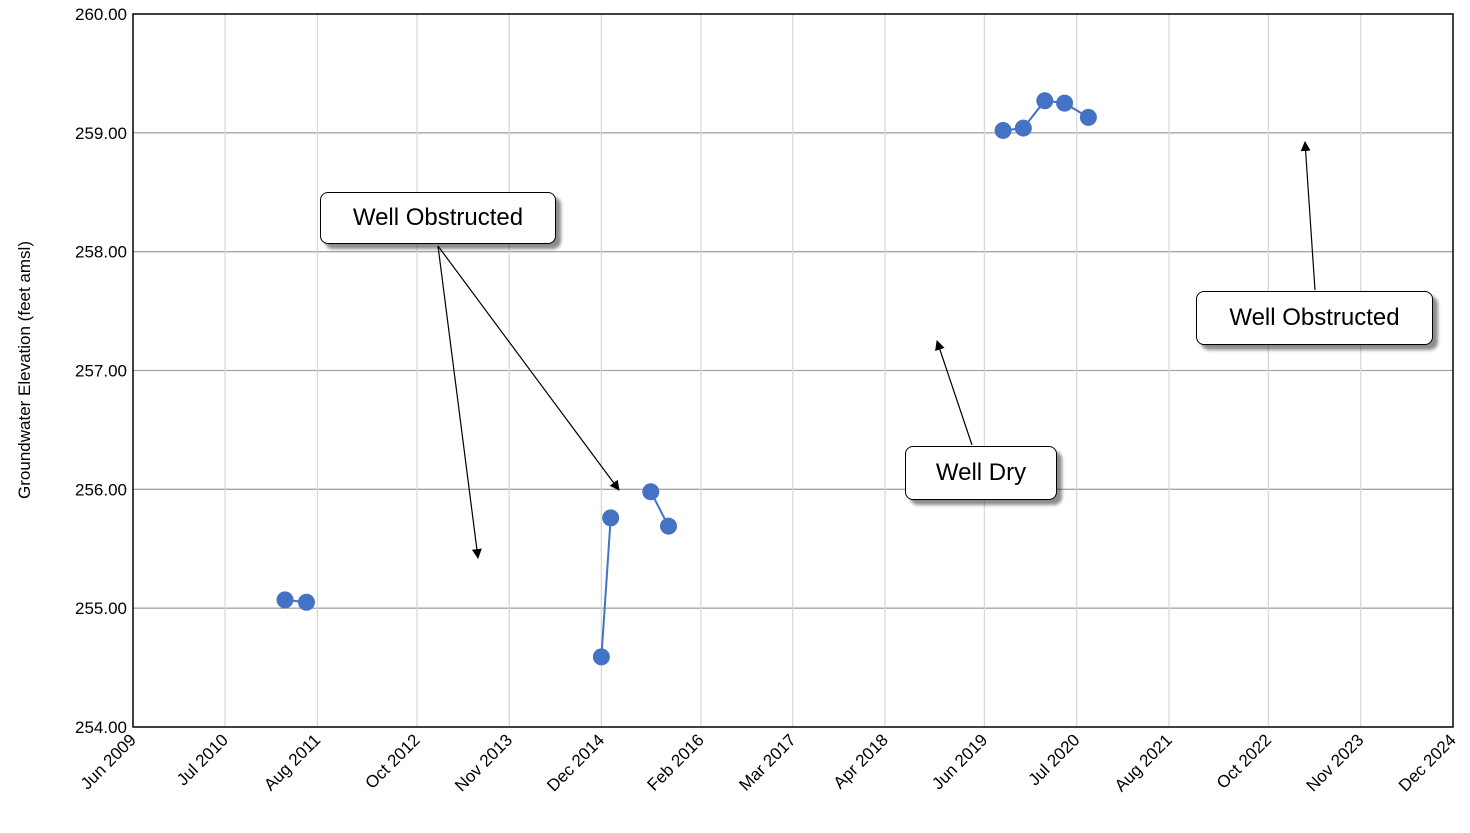 This screenshot has width=1470, height=833. Describe the element at coordinates (101, 489) in the screenshot. I see `y-tick-label: 256.00` at that location.